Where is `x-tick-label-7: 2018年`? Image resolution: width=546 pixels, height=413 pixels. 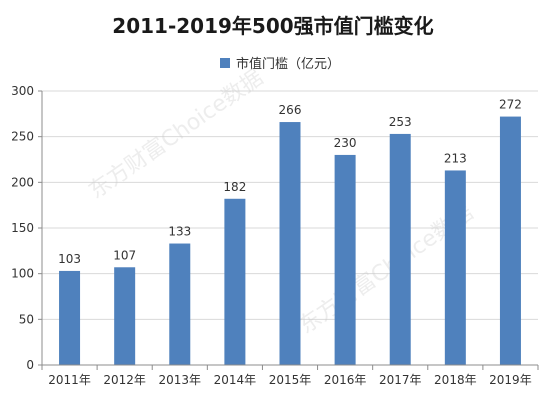 x-tick-label-7: 2018年 is located at coordinates (455, 380).